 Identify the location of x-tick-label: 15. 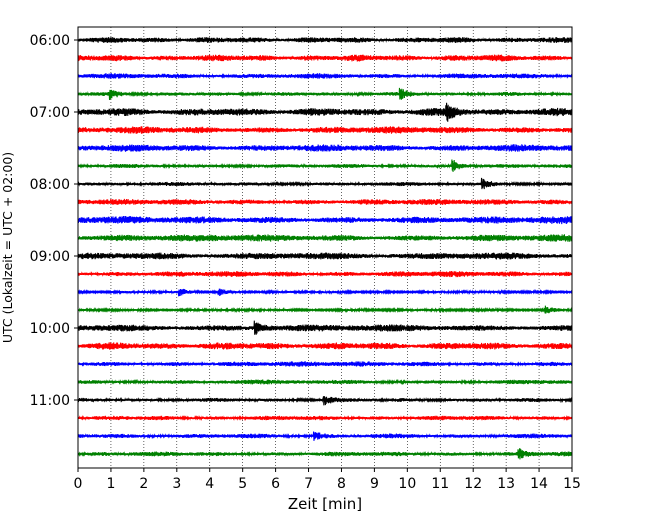
(572, 484).